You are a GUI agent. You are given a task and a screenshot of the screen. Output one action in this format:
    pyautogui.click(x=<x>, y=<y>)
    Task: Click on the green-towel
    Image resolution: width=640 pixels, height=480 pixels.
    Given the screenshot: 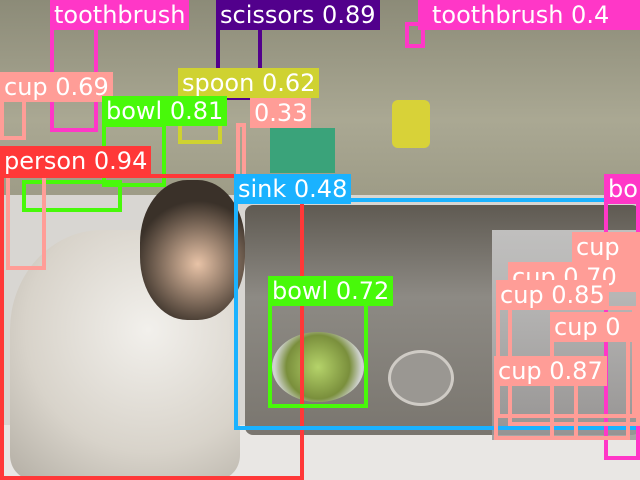 What is the action you would take?
    pyautogui.click(x=302, y=150)
    